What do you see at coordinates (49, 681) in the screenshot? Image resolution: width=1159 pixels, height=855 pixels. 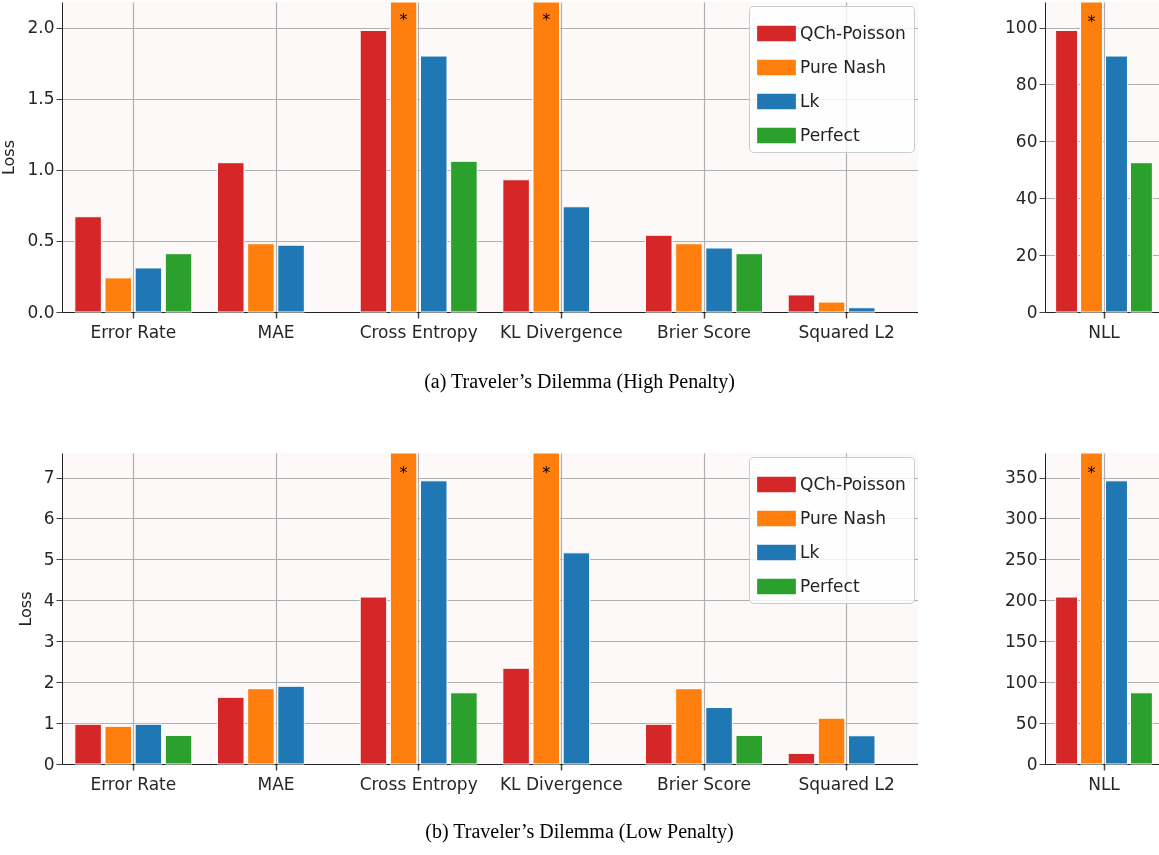 I see `y-tick-label: 2` at bounding box center [49, 681].